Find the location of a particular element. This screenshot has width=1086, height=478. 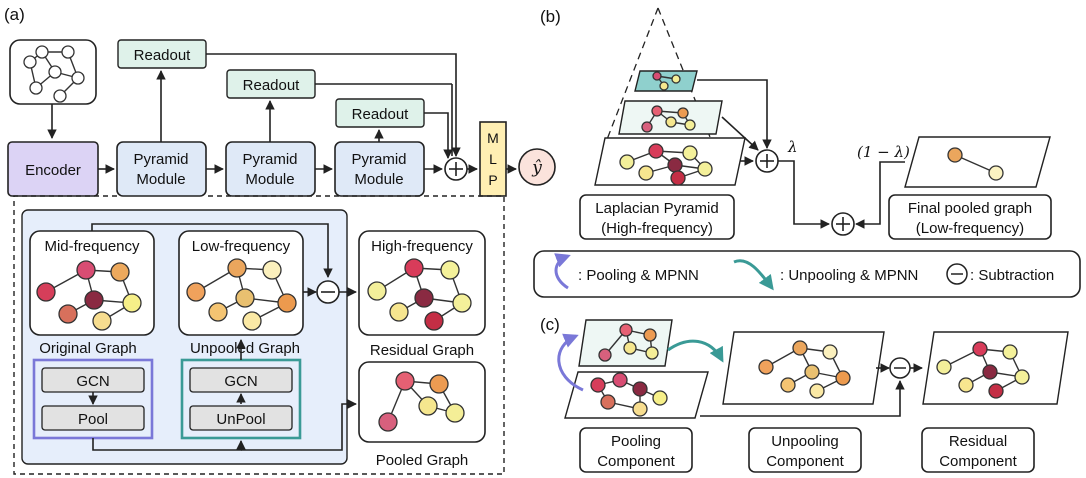

pool-block: Pool is located at coordinates (93, 418).